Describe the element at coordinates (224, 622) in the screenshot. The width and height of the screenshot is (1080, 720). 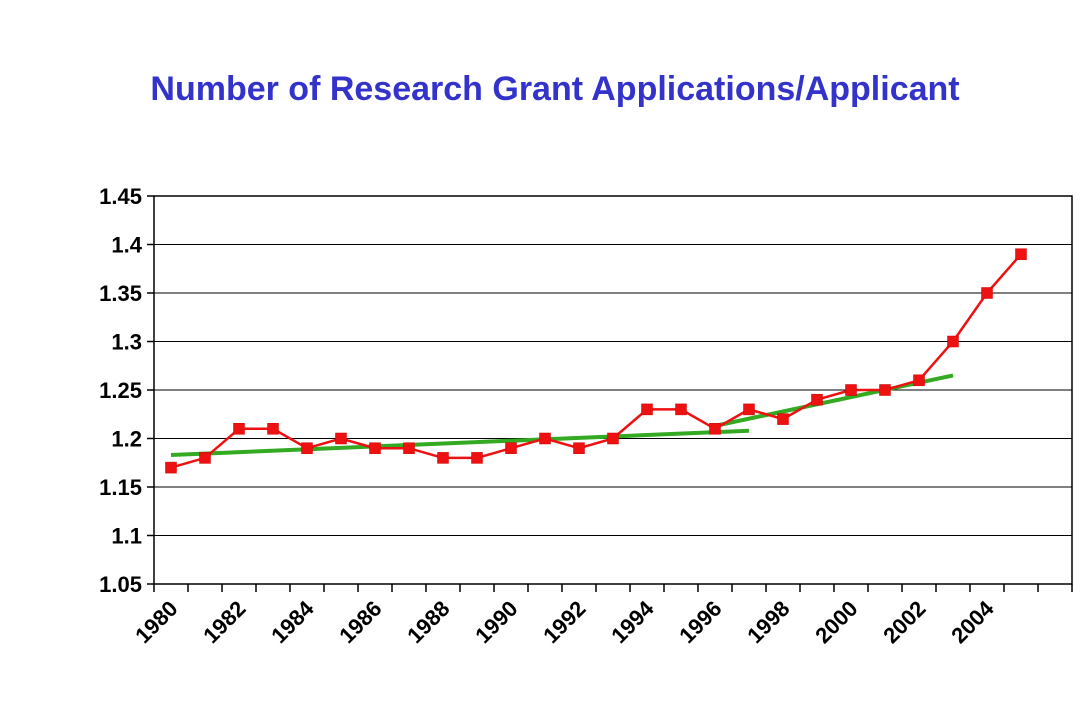
I see `x-tick-label: 1982` at that location.